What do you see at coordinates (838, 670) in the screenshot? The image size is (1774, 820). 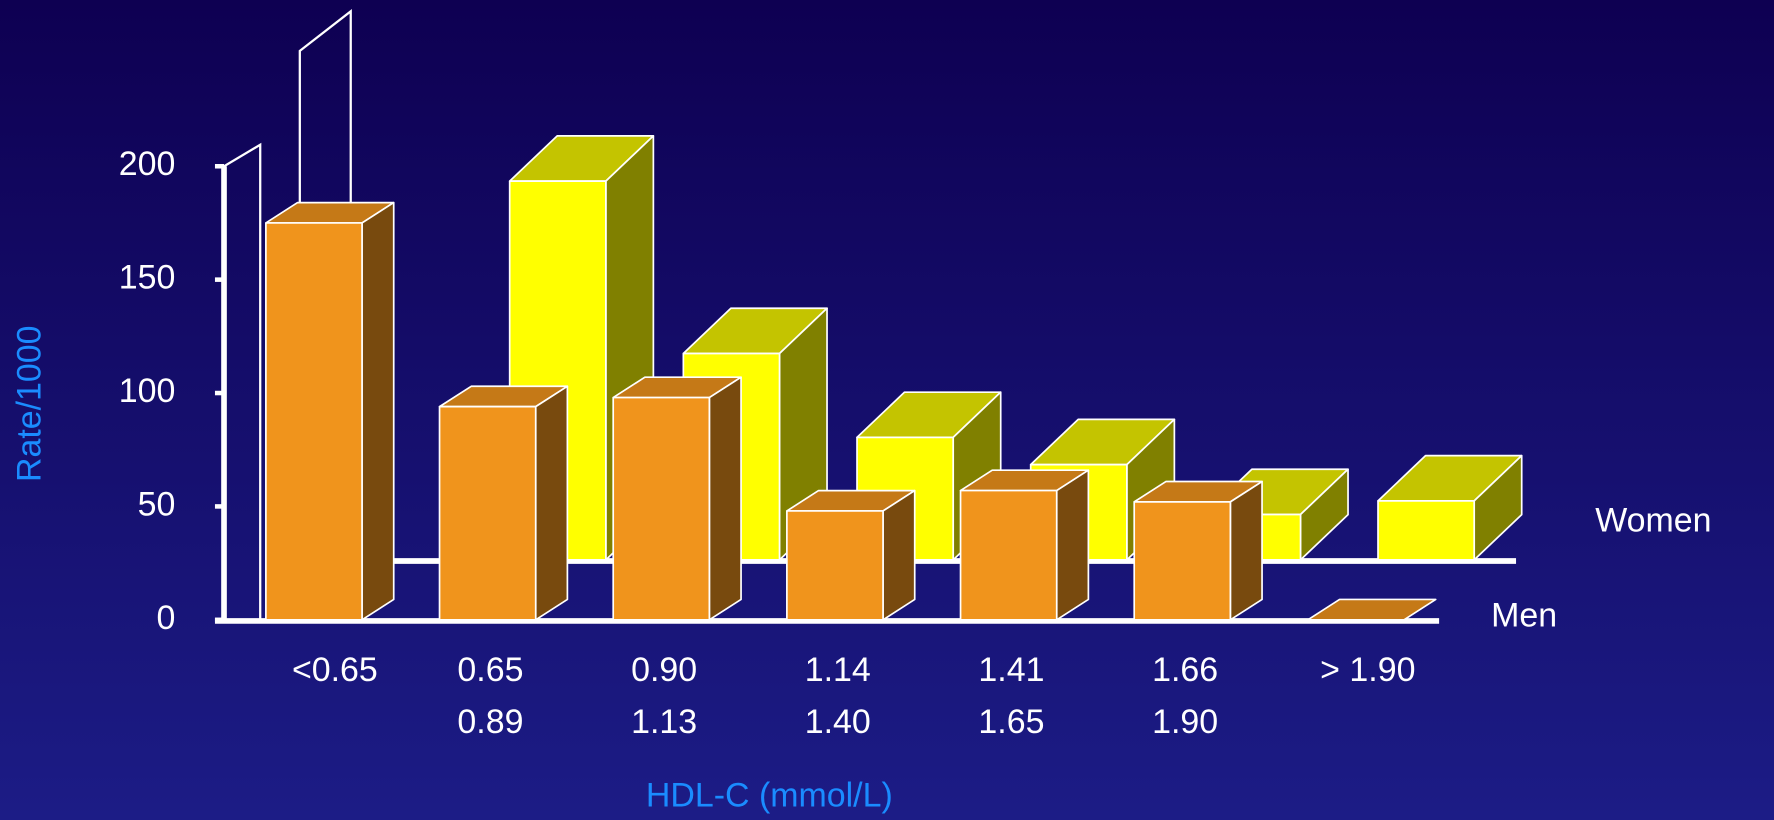 I see `x-tick-label: 1.14` at bounding box center [838, 670].